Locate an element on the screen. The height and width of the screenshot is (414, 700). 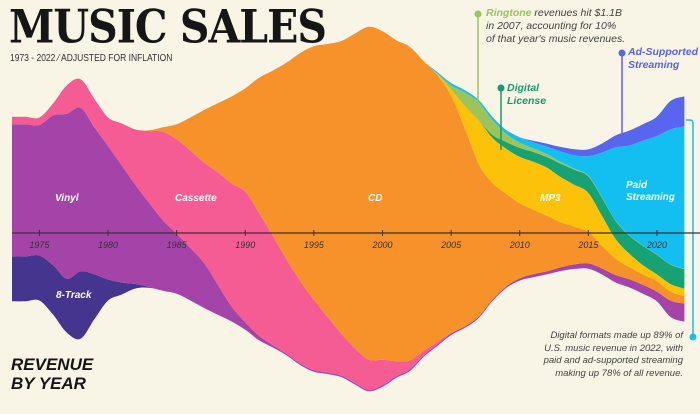
x-tick-label: 1995 is located at coordinates (314, 245).